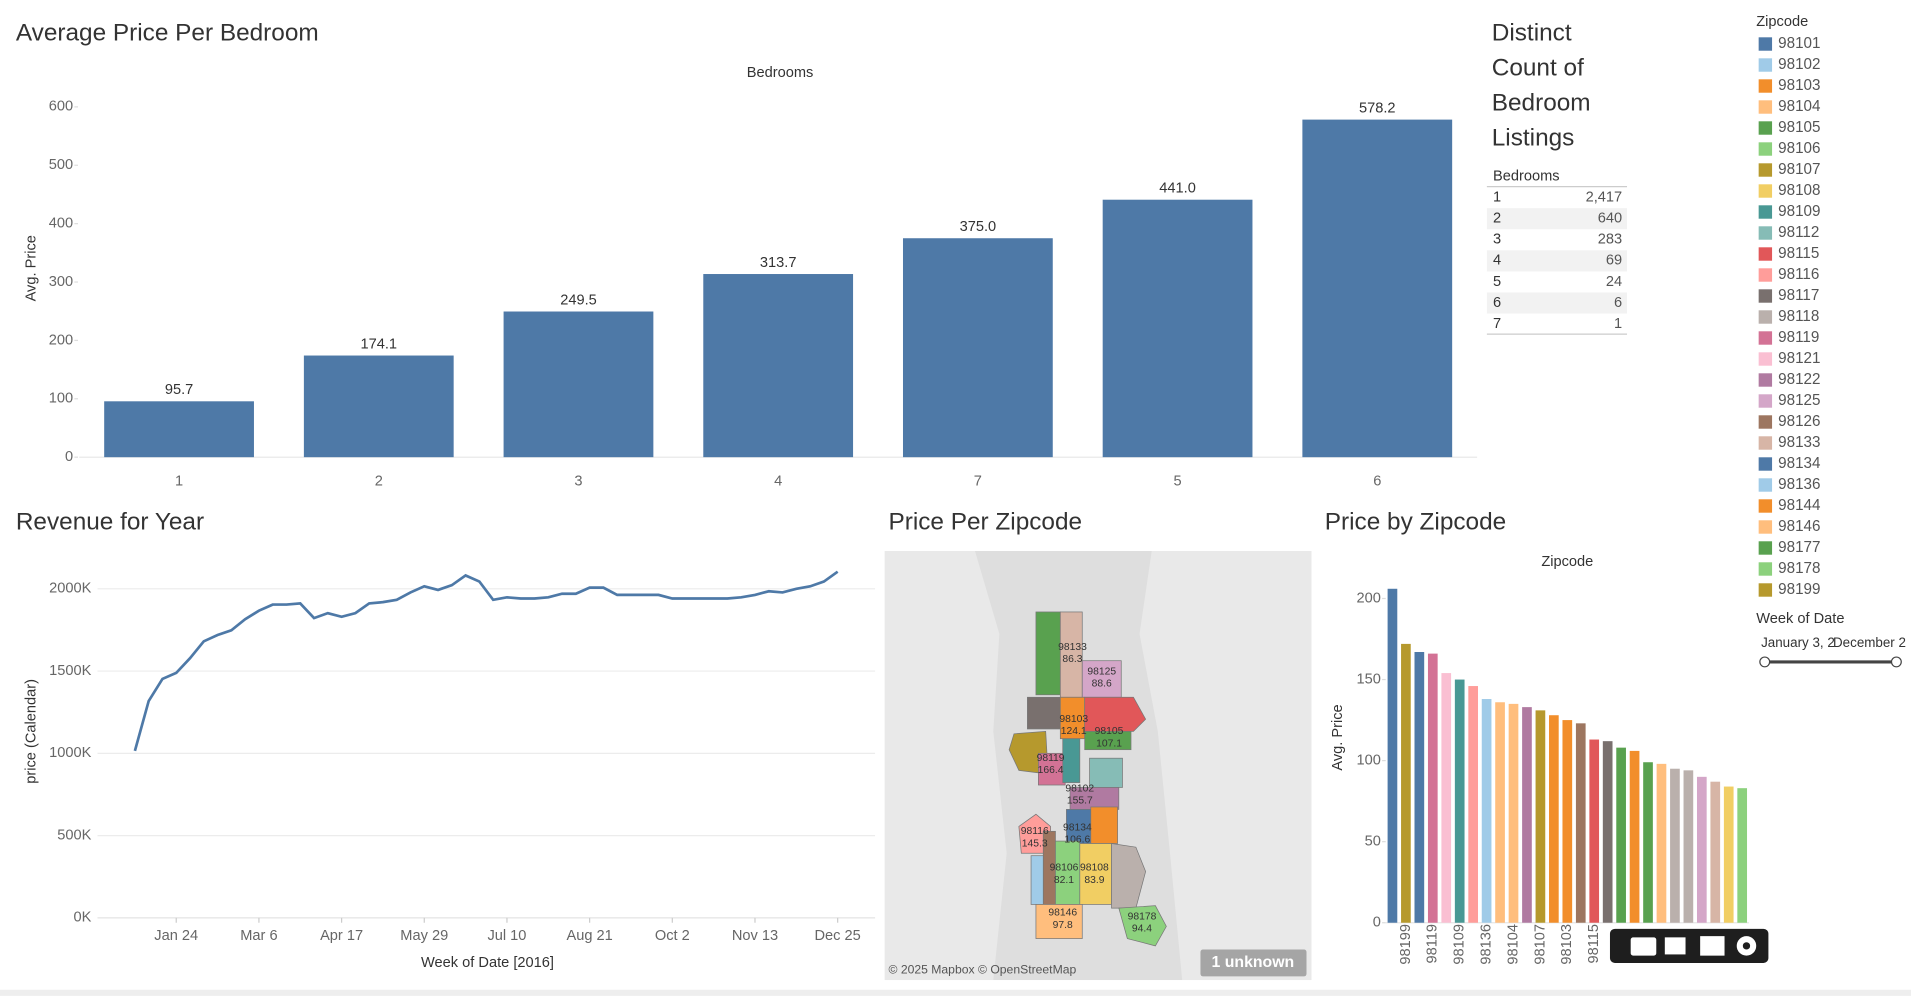  Describe the element at coordinates (506, 936) in the screenshot. I see `x-tick-label: Jul 10` at that location.